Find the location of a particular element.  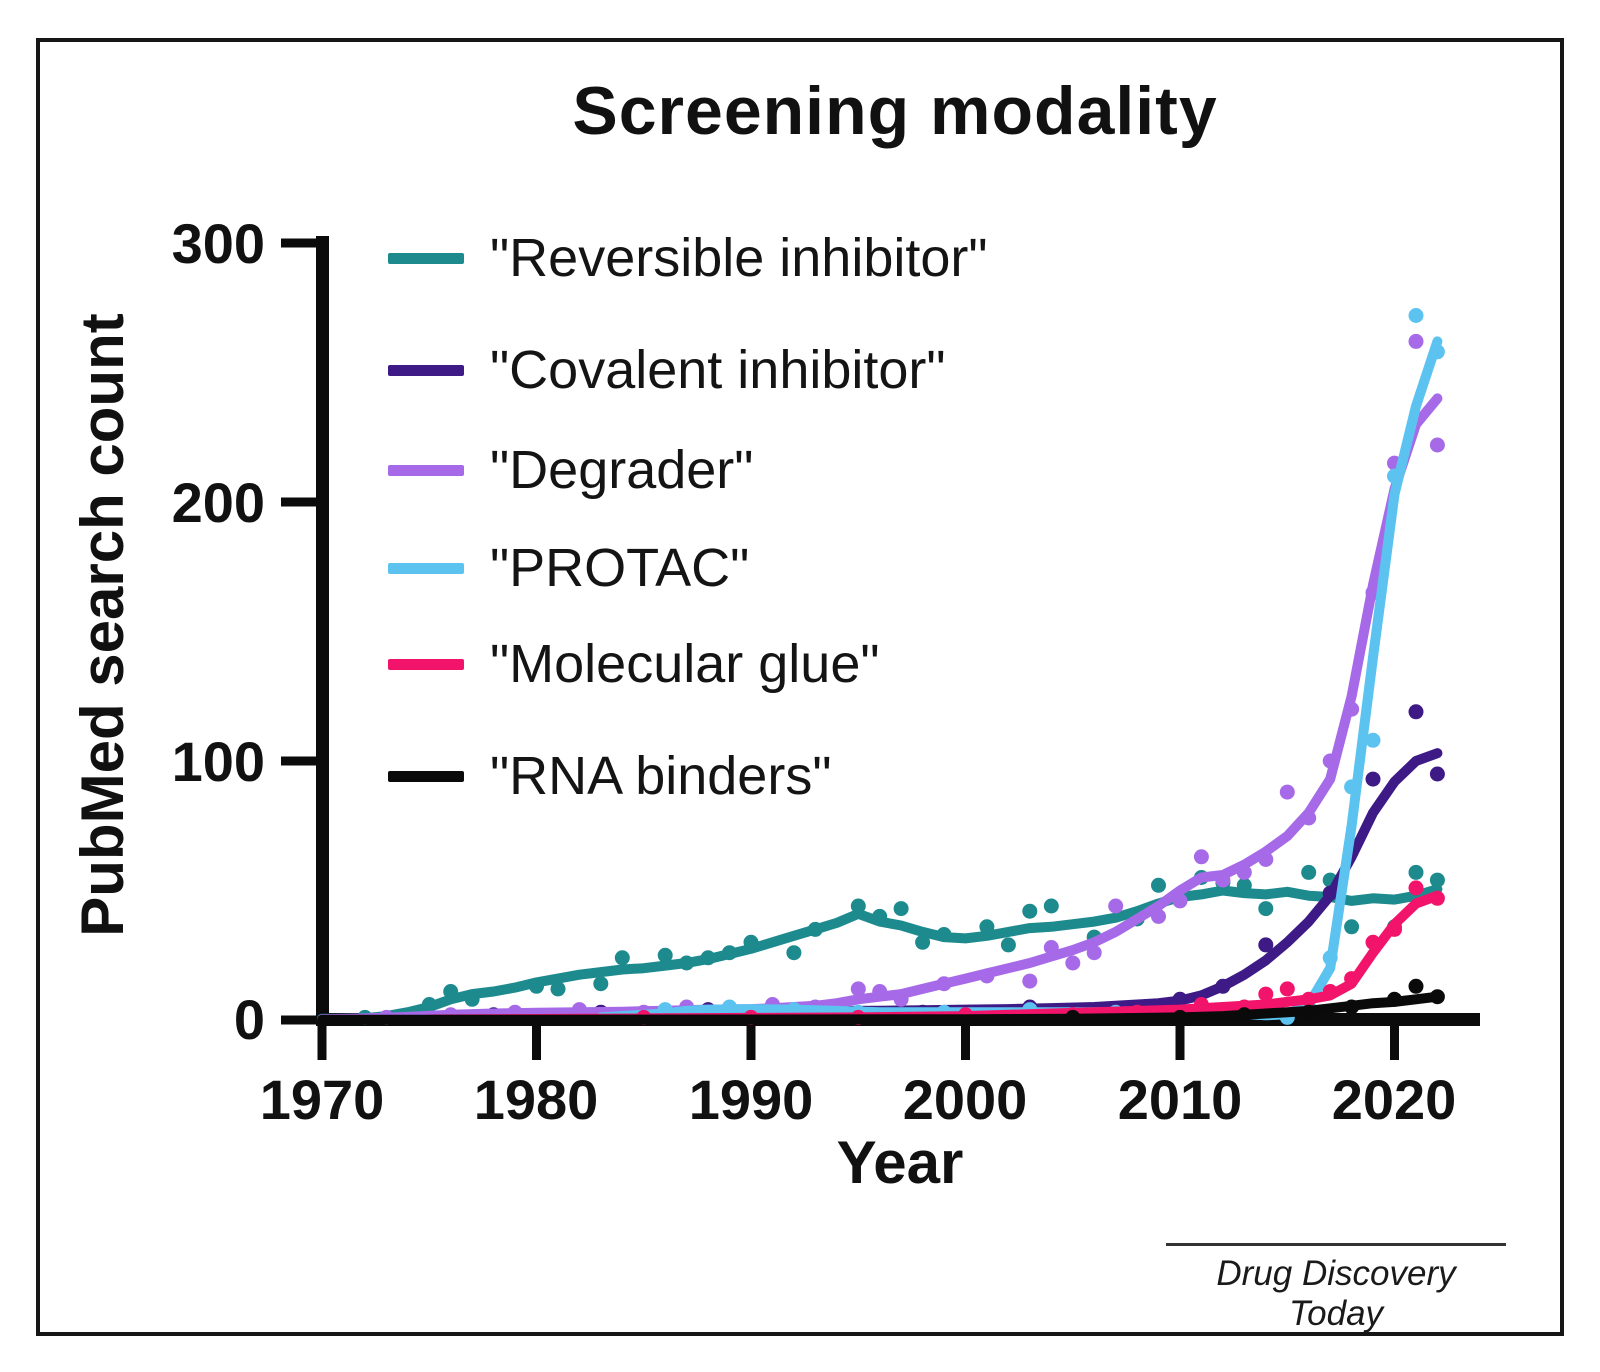

y-tick-mark is located at coordinates (298, 502).